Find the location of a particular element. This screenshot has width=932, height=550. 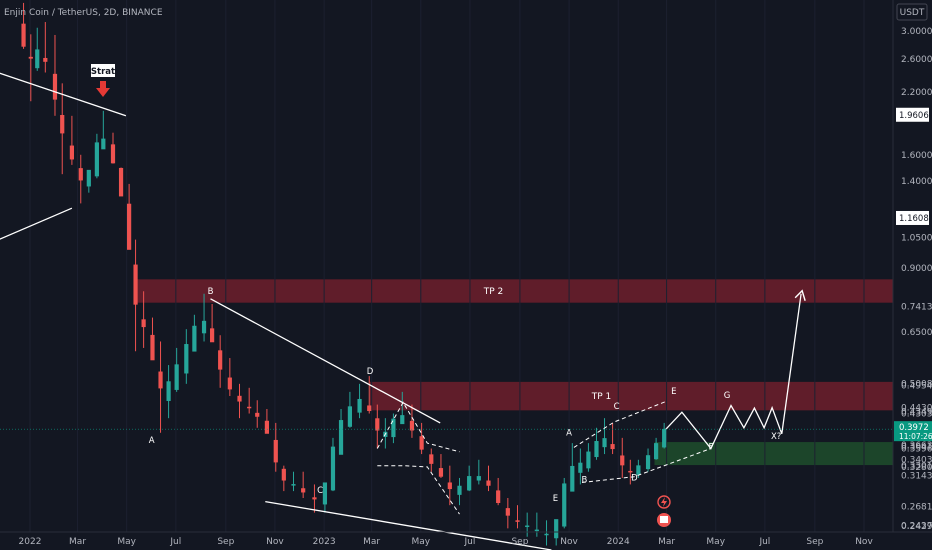

zone-label: TP 1 is located at coordinates (601, 397).